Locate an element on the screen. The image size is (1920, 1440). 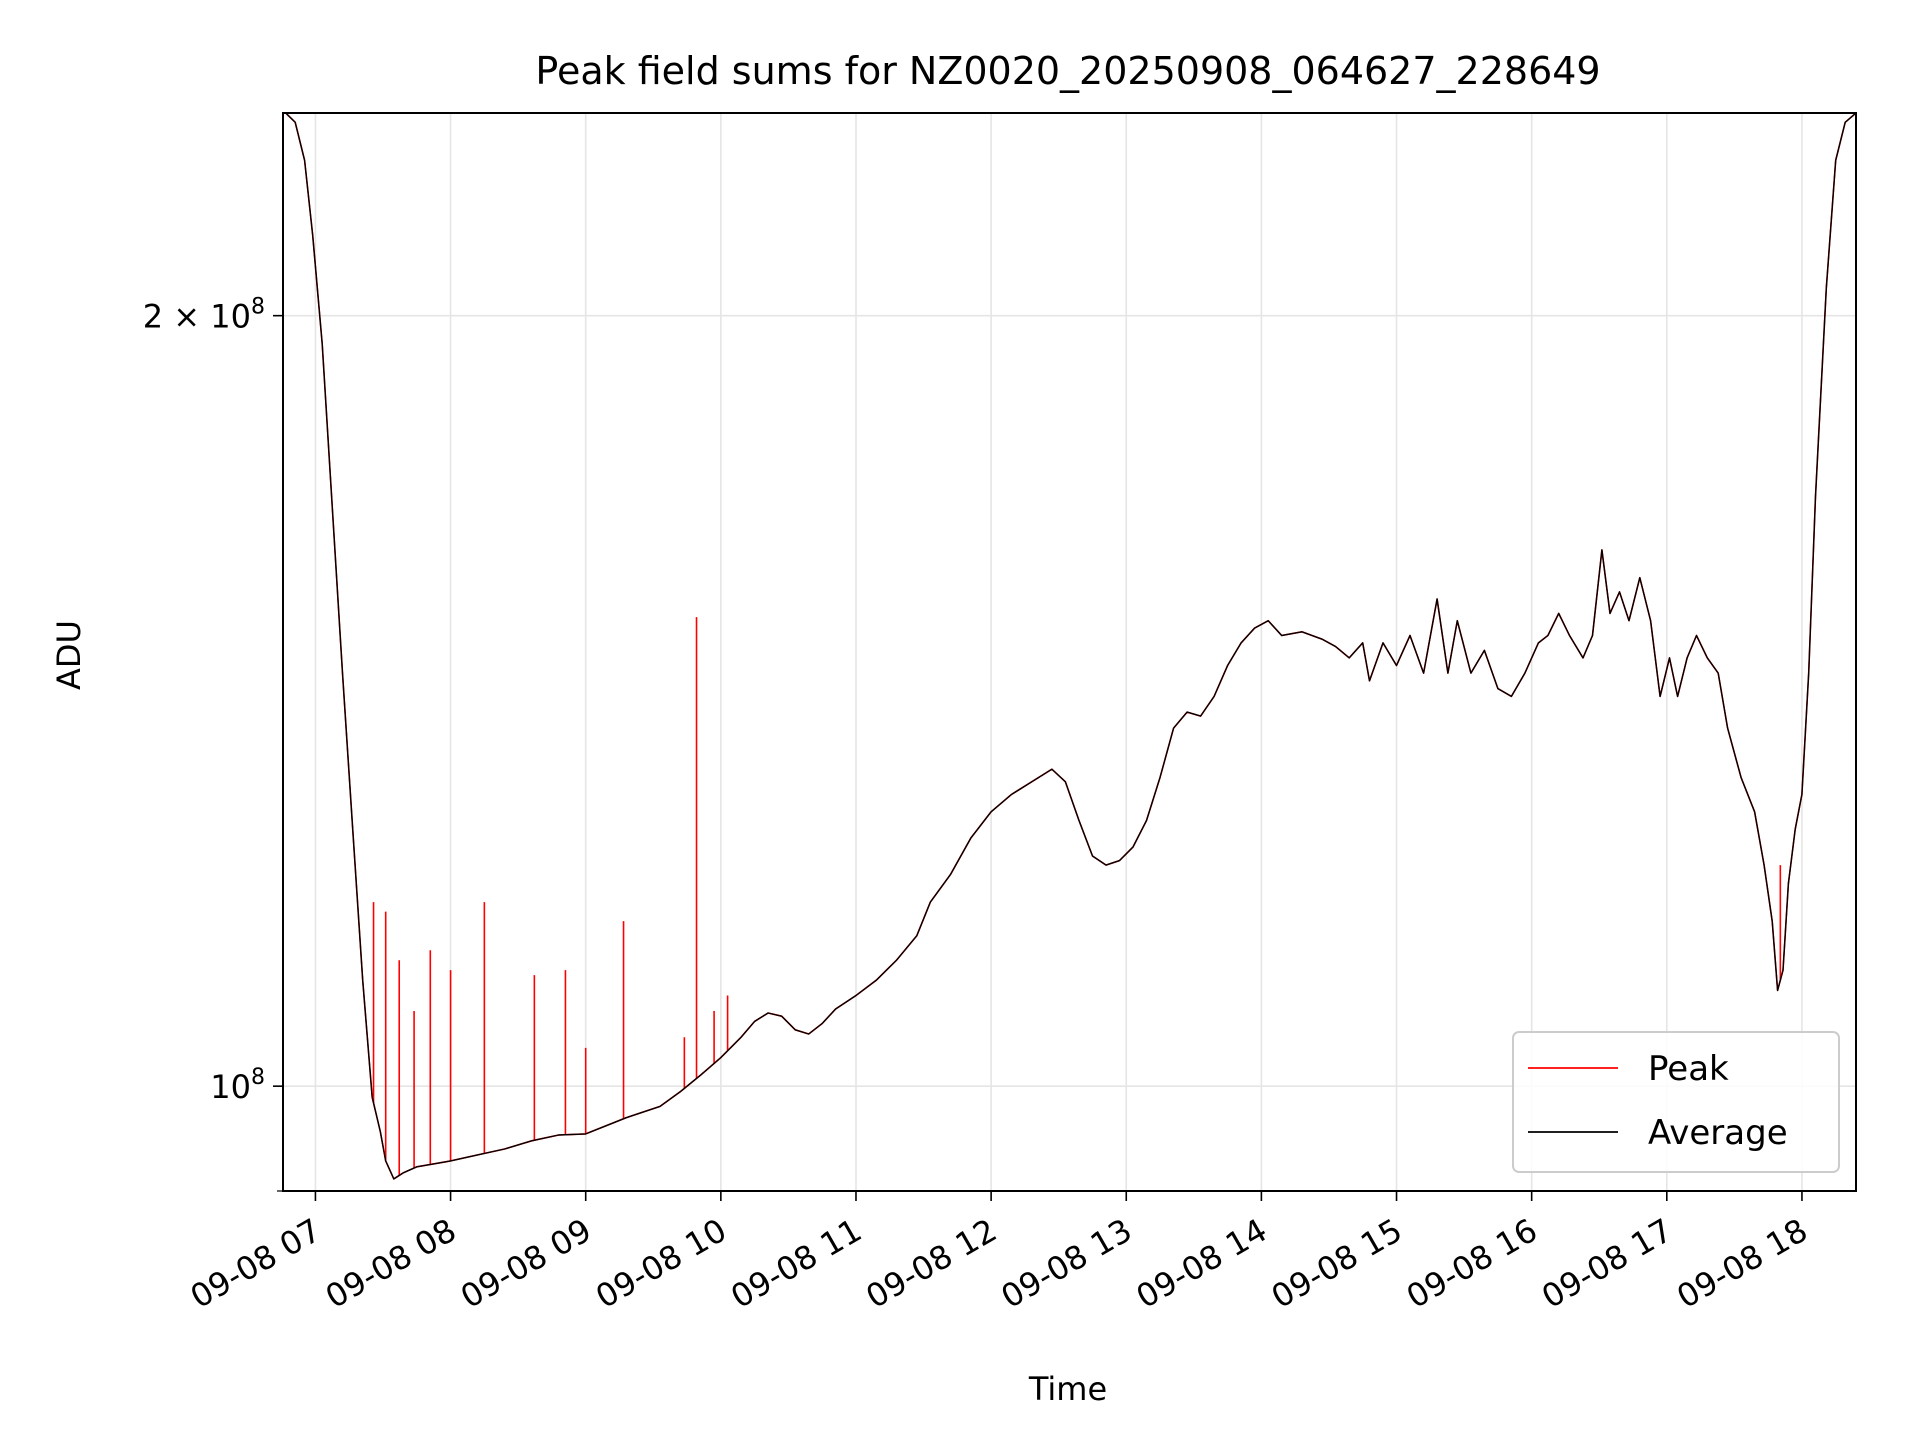
legend: Peak Average is located at coordinates (1676, 1102).